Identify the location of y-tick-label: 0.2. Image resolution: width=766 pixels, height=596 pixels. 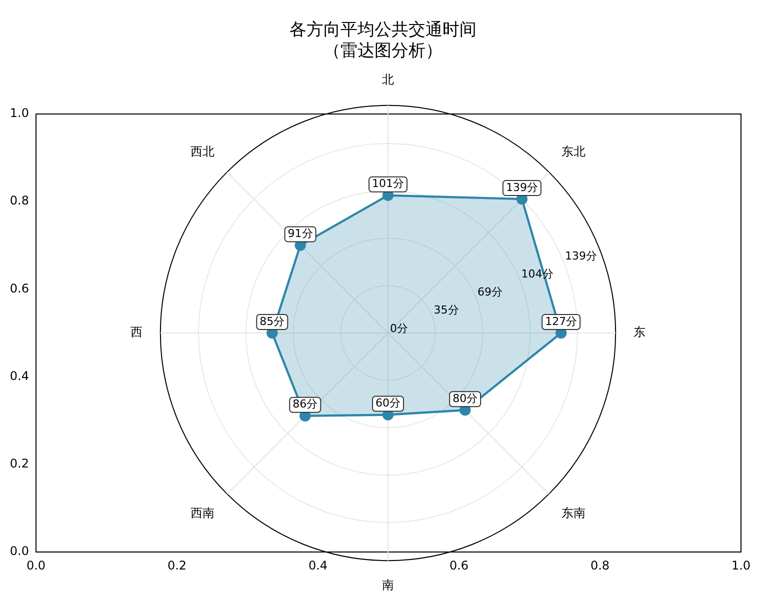
(19, 463).